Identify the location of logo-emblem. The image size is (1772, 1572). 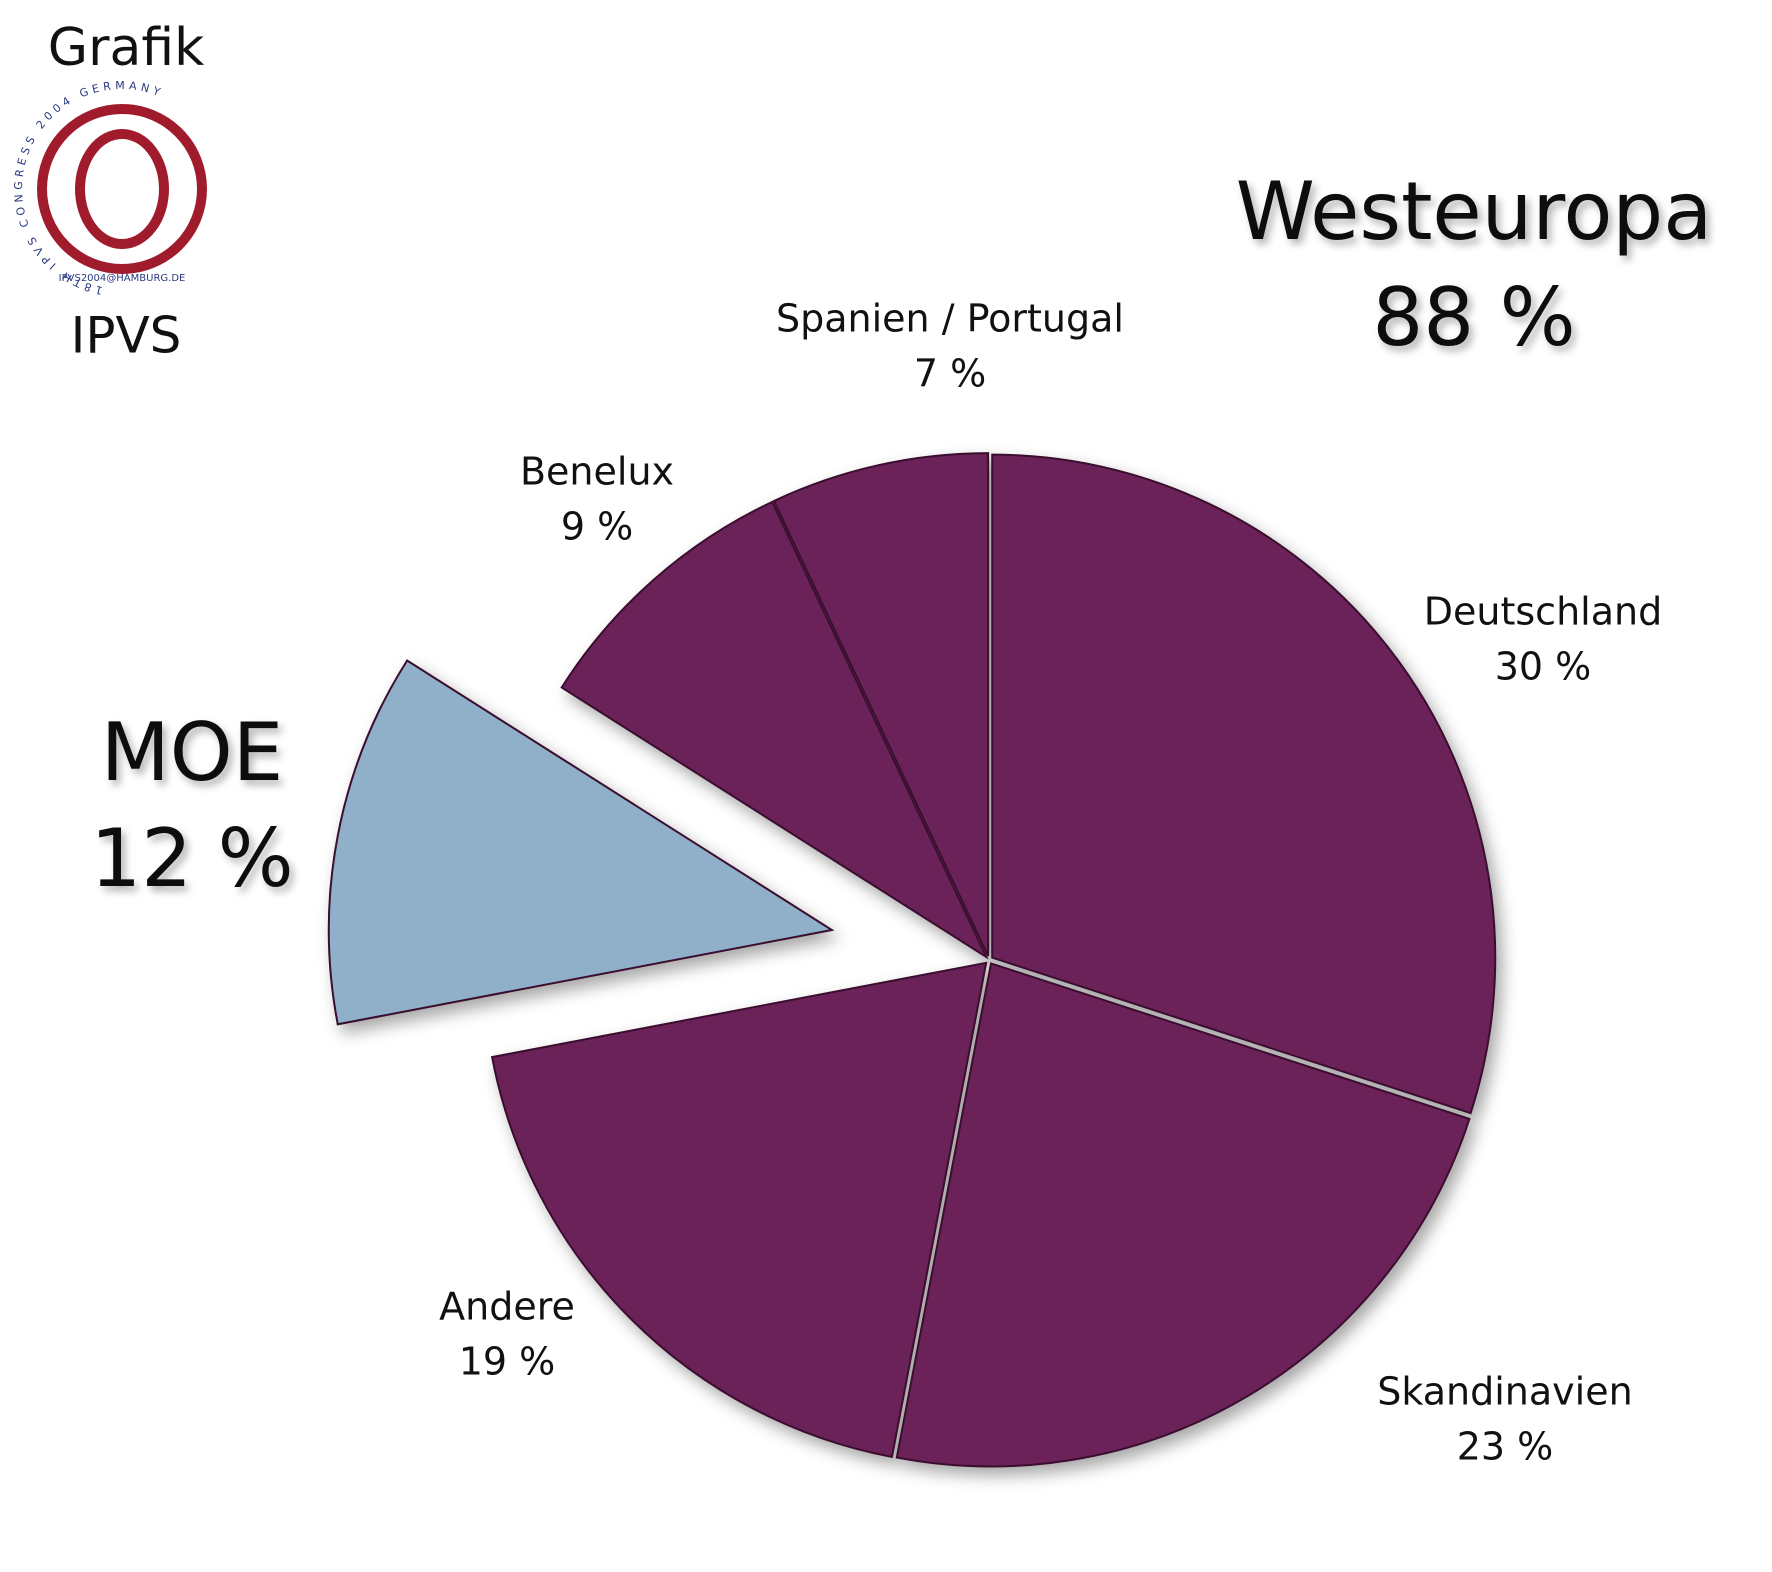
(122, 189).